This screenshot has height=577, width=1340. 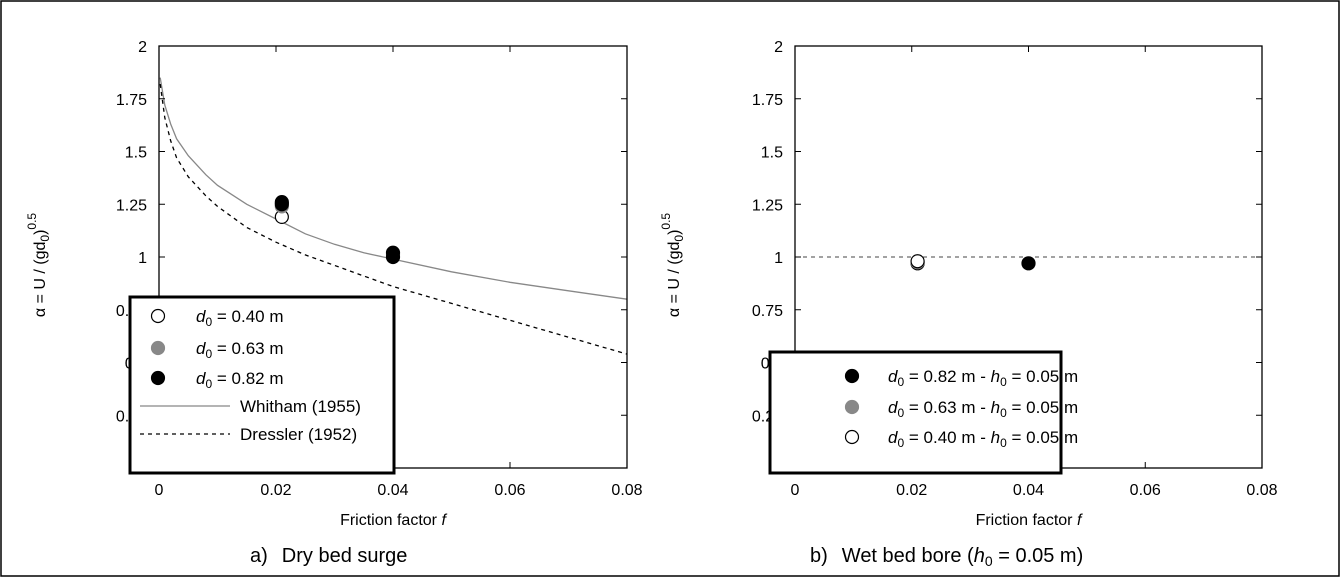 What do you see at coordinates (767, 311) in the screenshot?
I see `y-tick-label: 0.75` at bounding box center [767, 311].